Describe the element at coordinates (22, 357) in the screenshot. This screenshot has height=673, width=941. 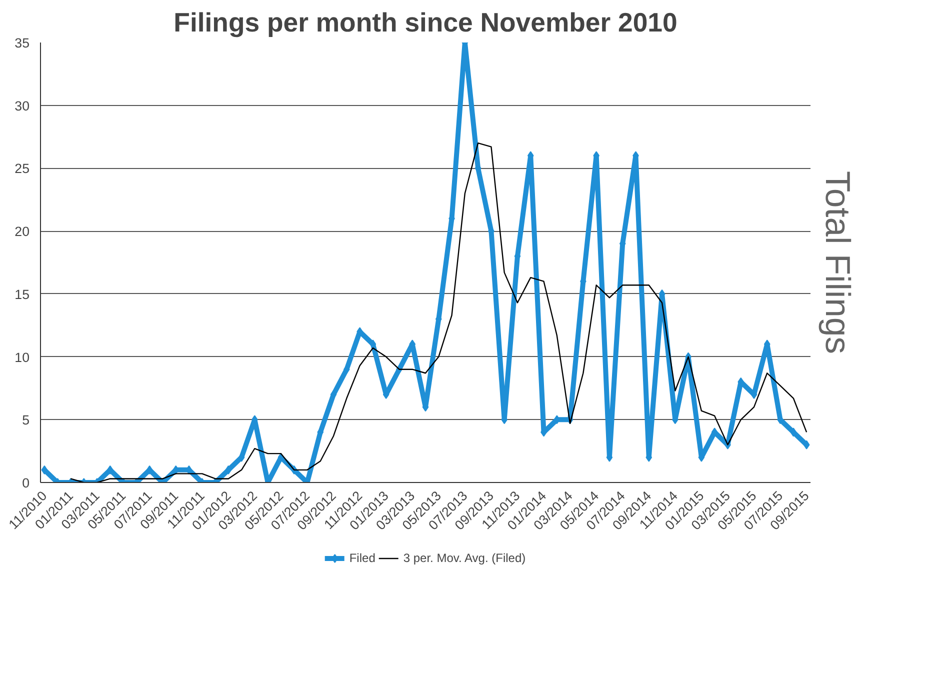
I see `y-tick-label: 10` at that location.